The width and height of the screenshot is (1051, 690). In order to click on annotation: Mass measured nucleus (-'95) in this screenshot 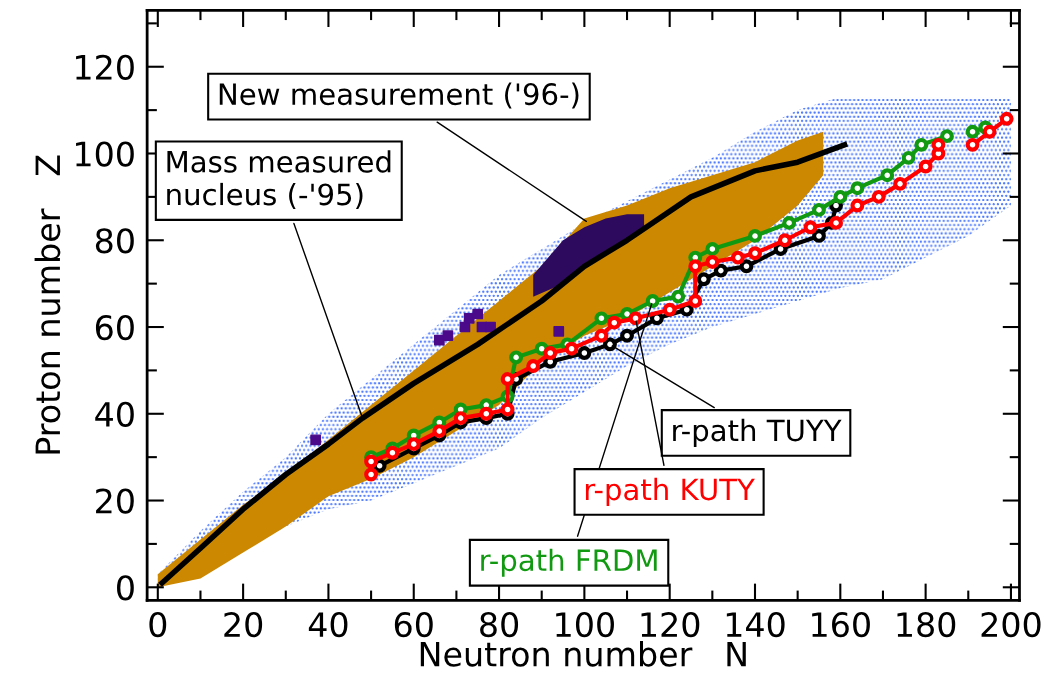, I will do `click(279, 179)`.